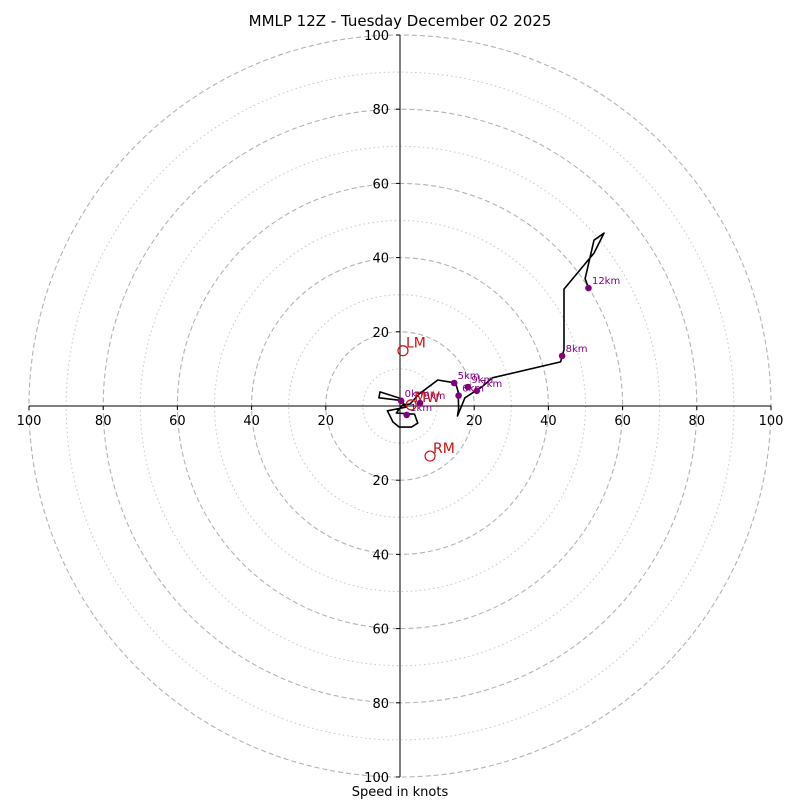 This screenshot has height=800, width=800. I want to click on hodograph-trace, so click(491, 330).